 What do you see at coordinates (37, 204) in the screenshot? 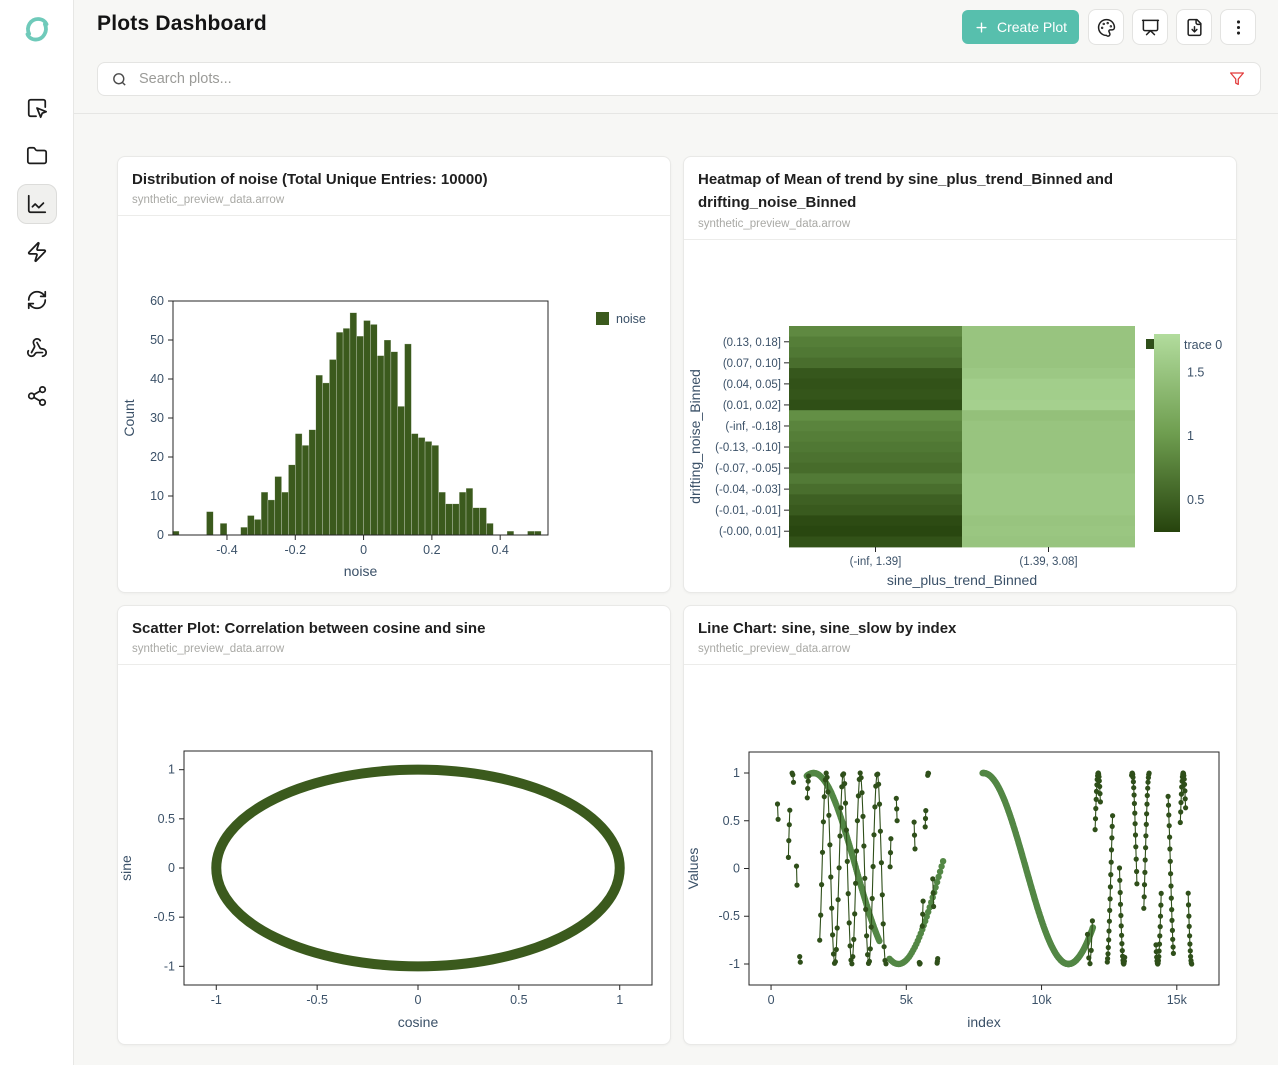
I see `sidebar-item-plots` at bounding box center [37, 204].